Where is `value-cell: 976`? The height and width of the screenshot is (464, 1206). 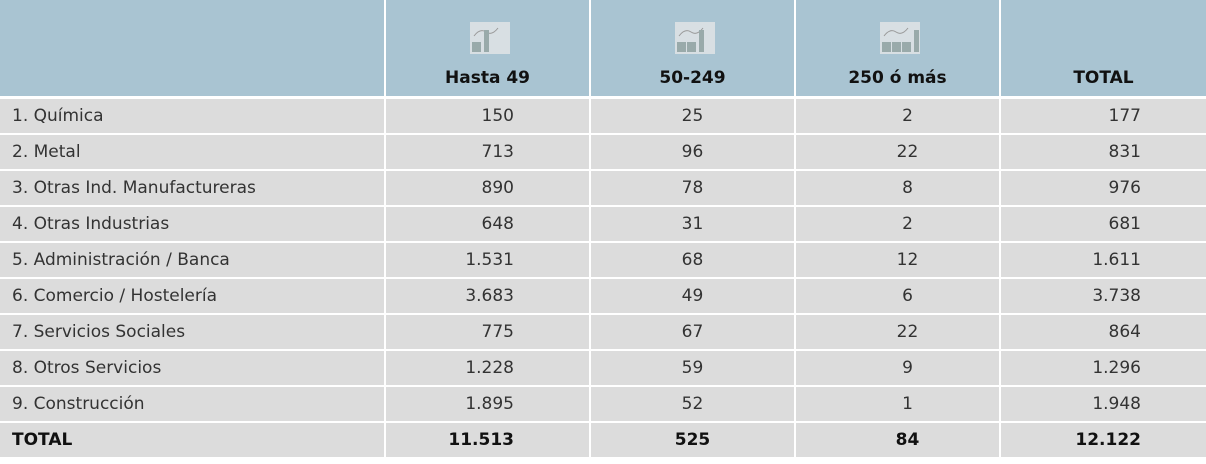 value-cell: 976 is located at coordinates (1103, 188).